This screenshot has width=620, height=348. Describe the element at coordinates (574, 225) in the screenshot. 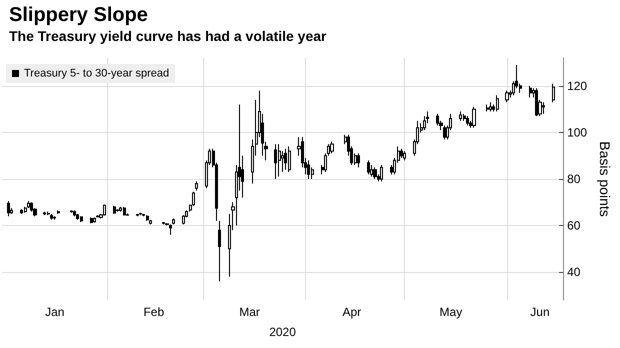

I see `y-tick-label: 60` at that location.